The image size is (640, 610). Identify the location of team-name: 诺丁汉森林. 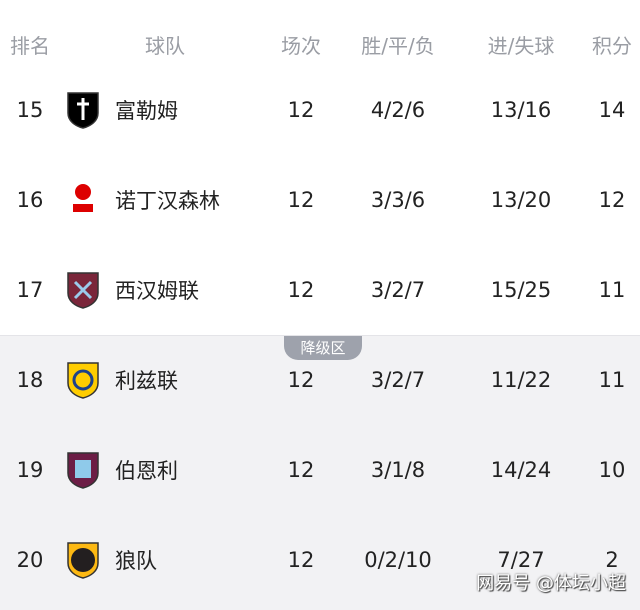
(167, 201).